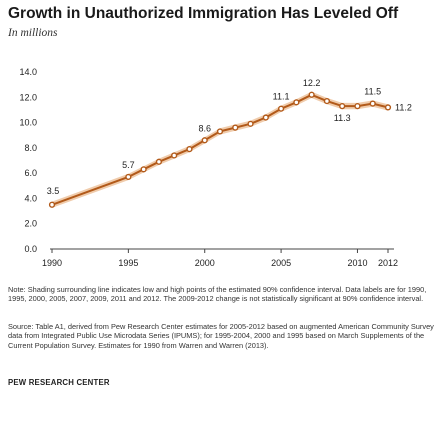 This screenshot has width=443, height=429. I want to click on y-tick-label: 0.0, so click(30, 249).